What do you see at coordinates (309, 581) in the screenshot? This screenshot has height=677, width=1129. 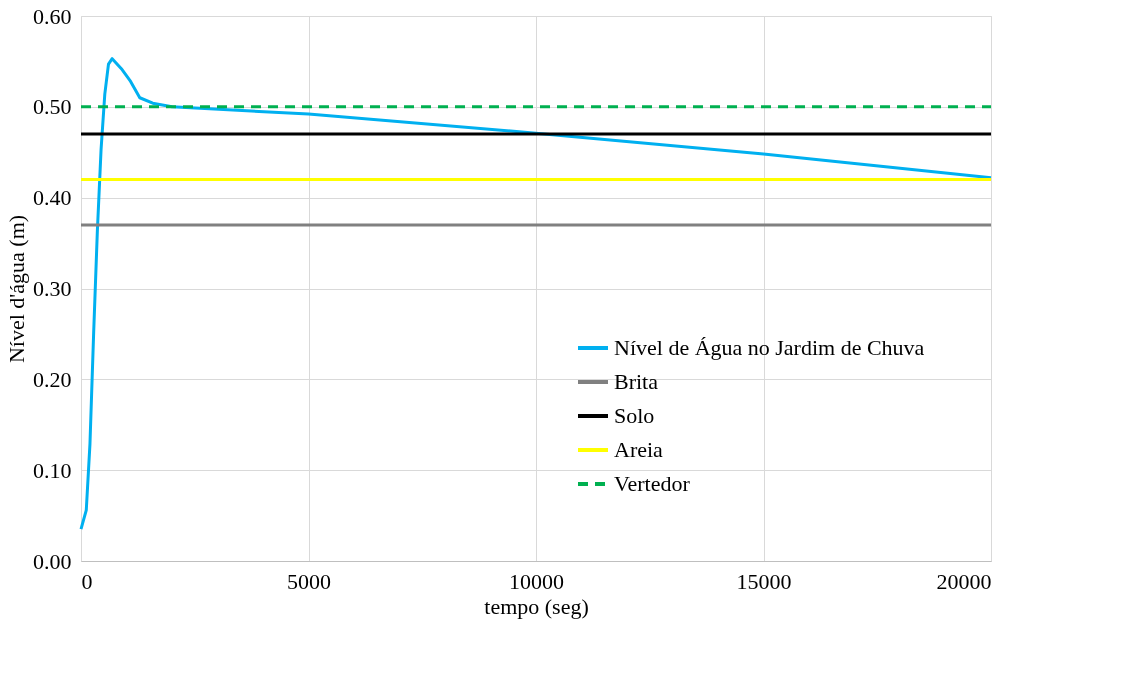 I see `x-tick-label: 5000` at bounding box center [309, 581].